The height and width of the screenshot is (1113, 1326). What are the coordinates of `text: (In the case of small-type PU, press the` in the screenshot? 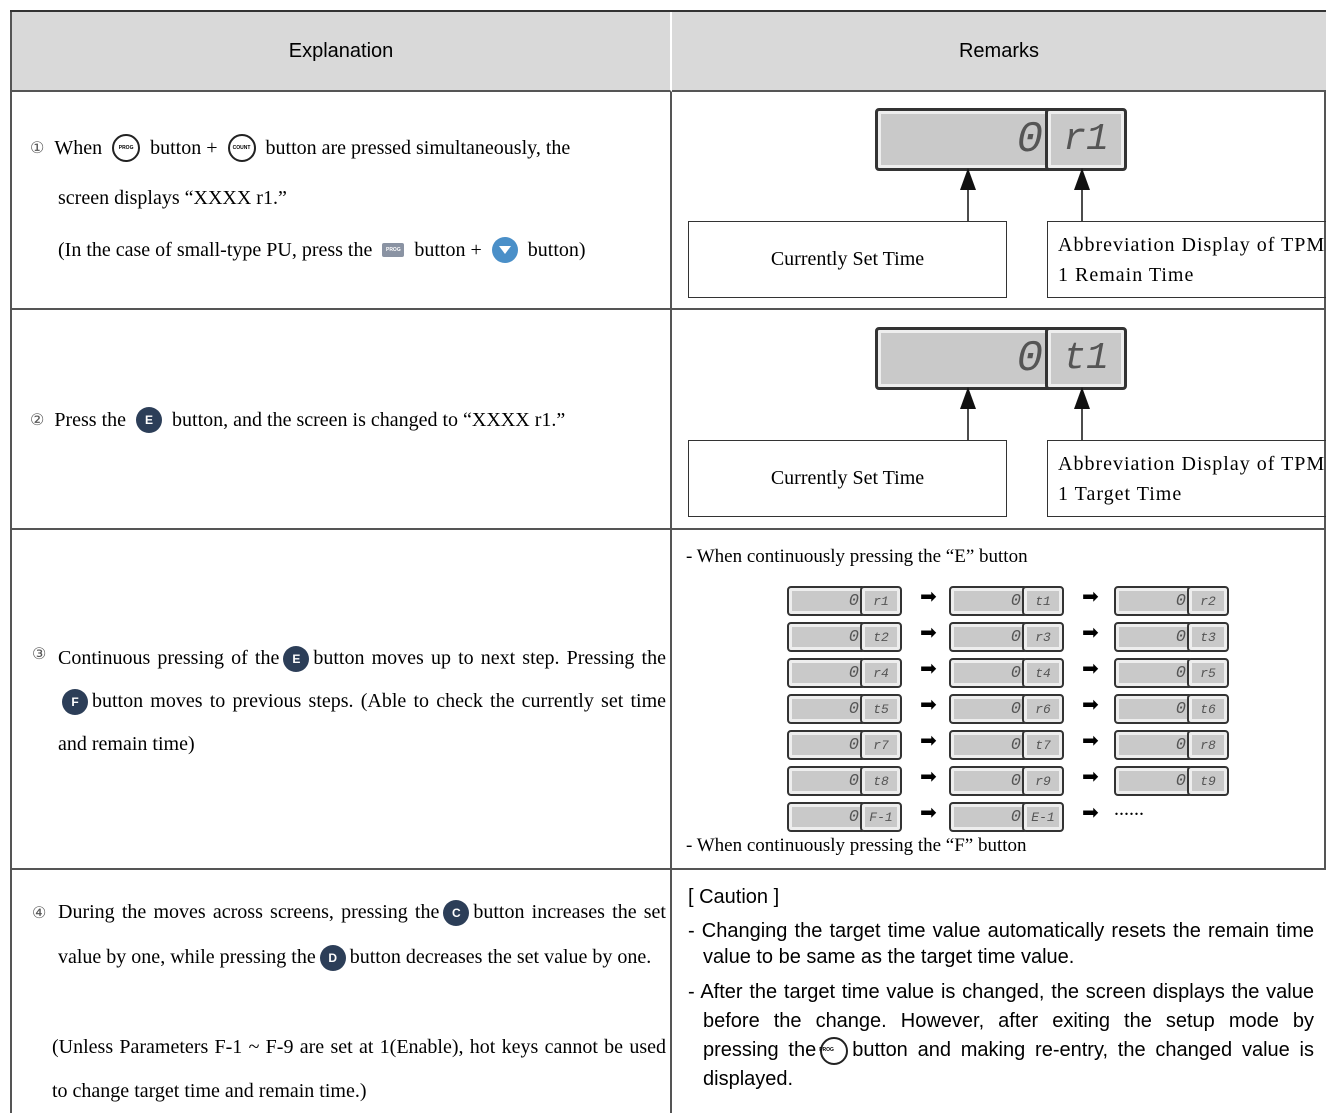 It's located at (215, 249).